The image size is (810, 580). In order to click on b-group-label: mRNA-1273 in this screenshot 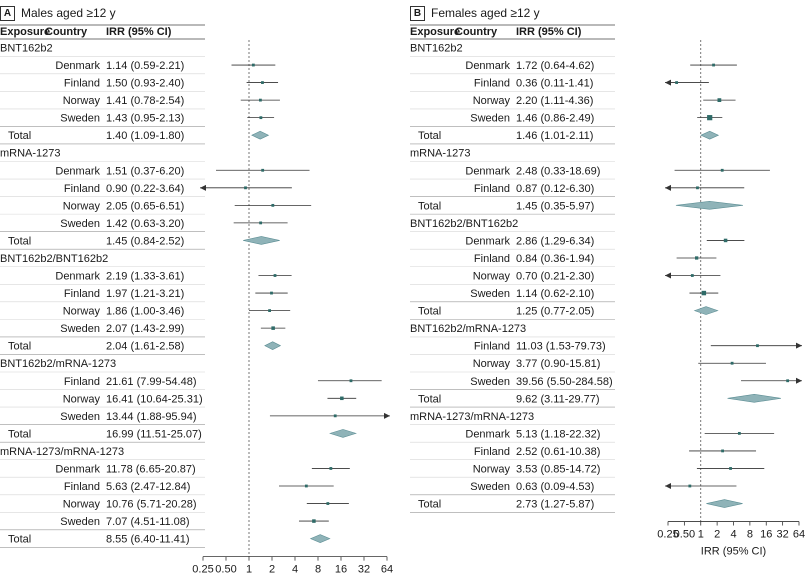, I will do `click(440, 154)`.